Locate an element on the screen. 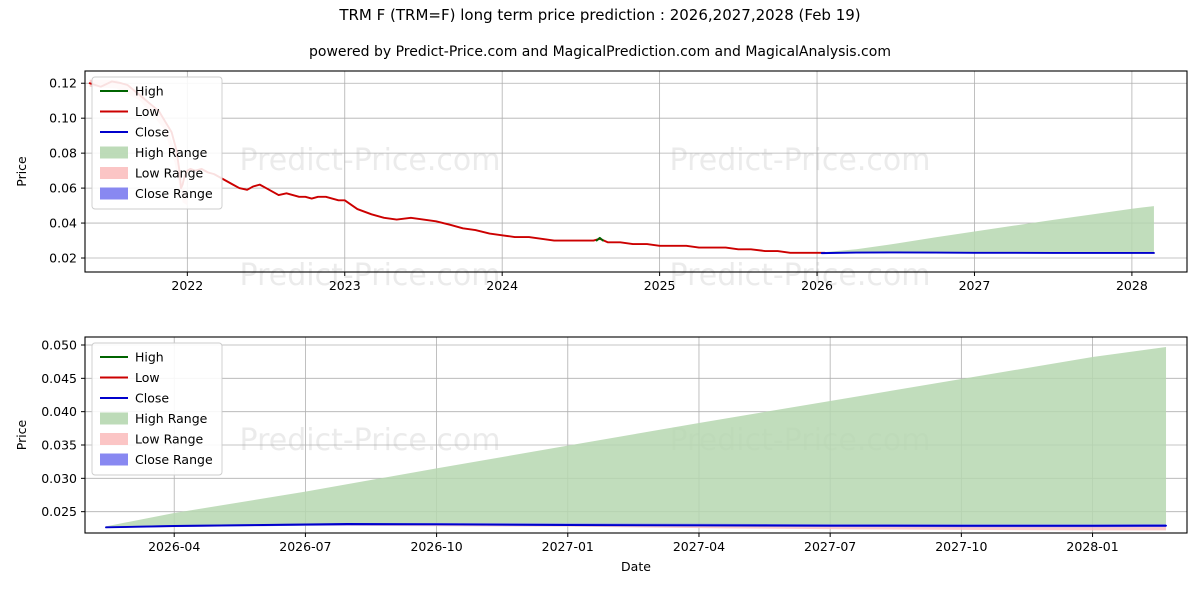 The height and width of the screenshot is (600, 1200). x-tick-label: 2027-04 is located at coordinates (699, 546).